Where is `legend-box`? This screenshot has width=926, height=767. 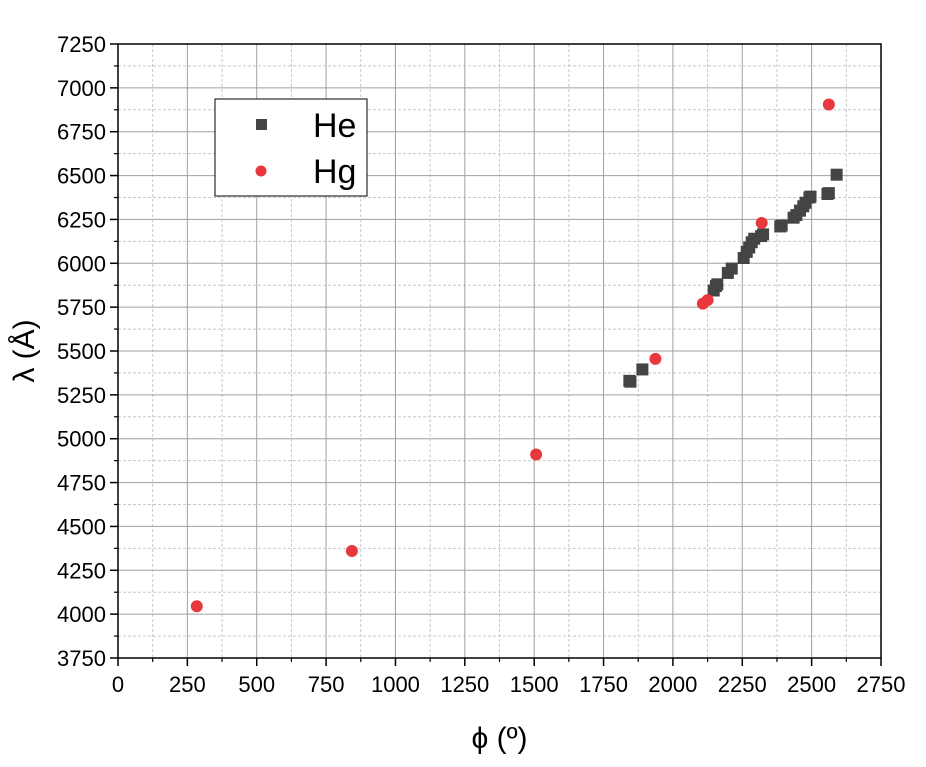
legend-box is located at coordinates (291, 147).